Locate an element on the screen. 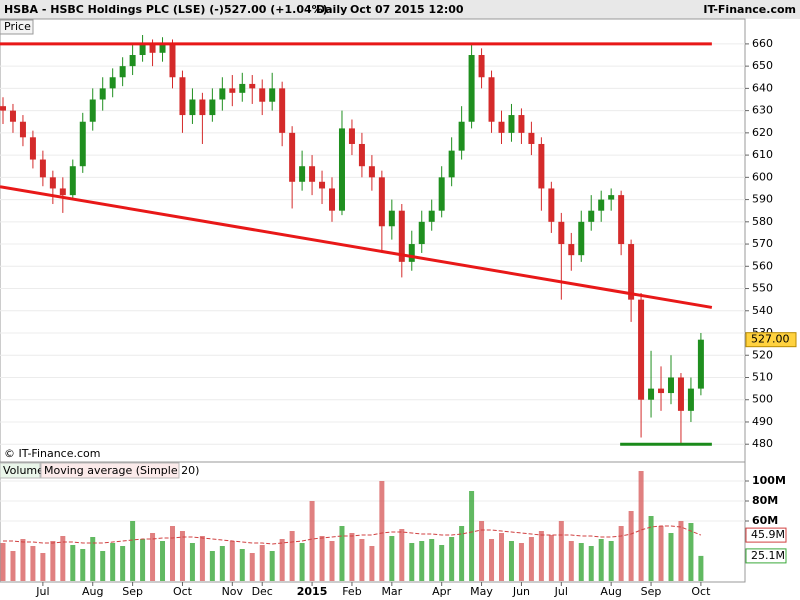 The width and height of the screenshot is (800, 600). y-tick-label: 490 is located at coordinates (762, 421).